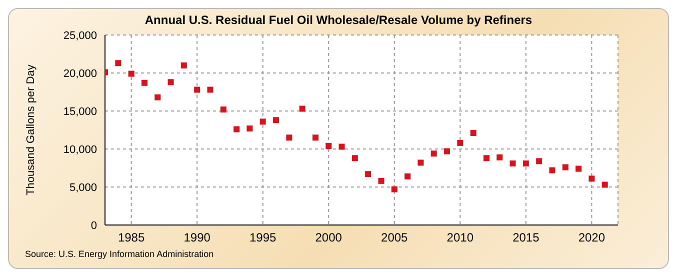 This screenshot has width=675, height=275. Describe the element at coordinates (119, 254) in the screenshot. I see `source-note: Source: U.S. Energy Information Administration` at that location.